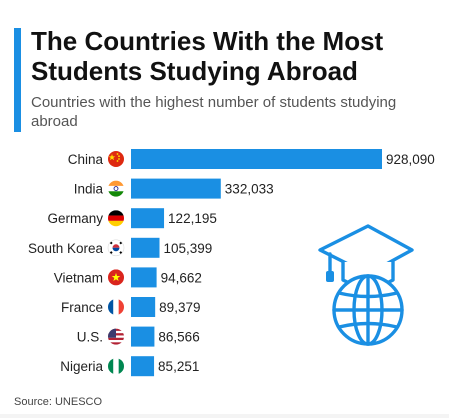 This screenshot has height=418, width=449. What do you see at coordinates (81, 366) in the screenshot?
I see `category-label: Nigeria` at bounding box center [81, 366].